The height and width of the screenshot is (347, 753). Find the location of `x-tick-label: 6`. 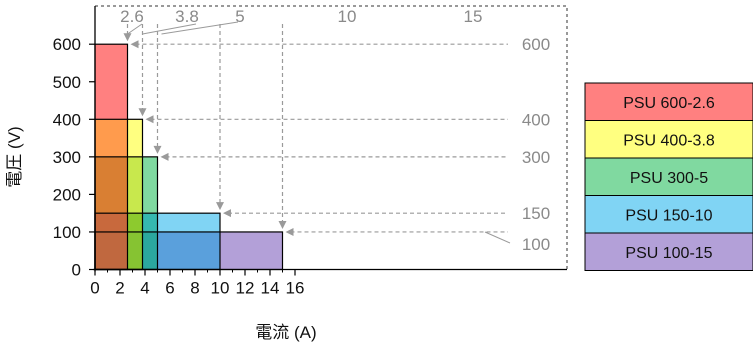

x-tick-label: 6 is located at coordinates (169, 288).